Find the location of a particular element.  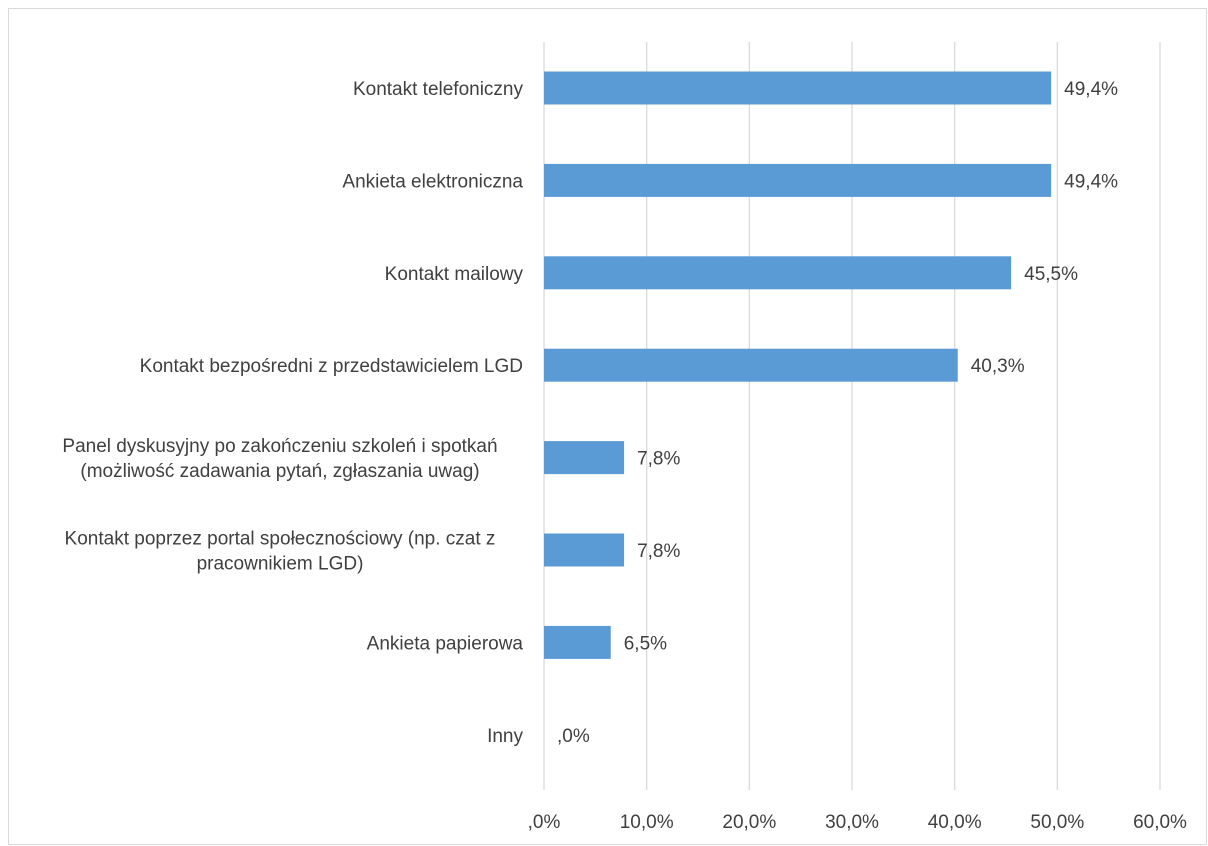

category-label: Kontakt mailowy is located at coordinates (454, 274).